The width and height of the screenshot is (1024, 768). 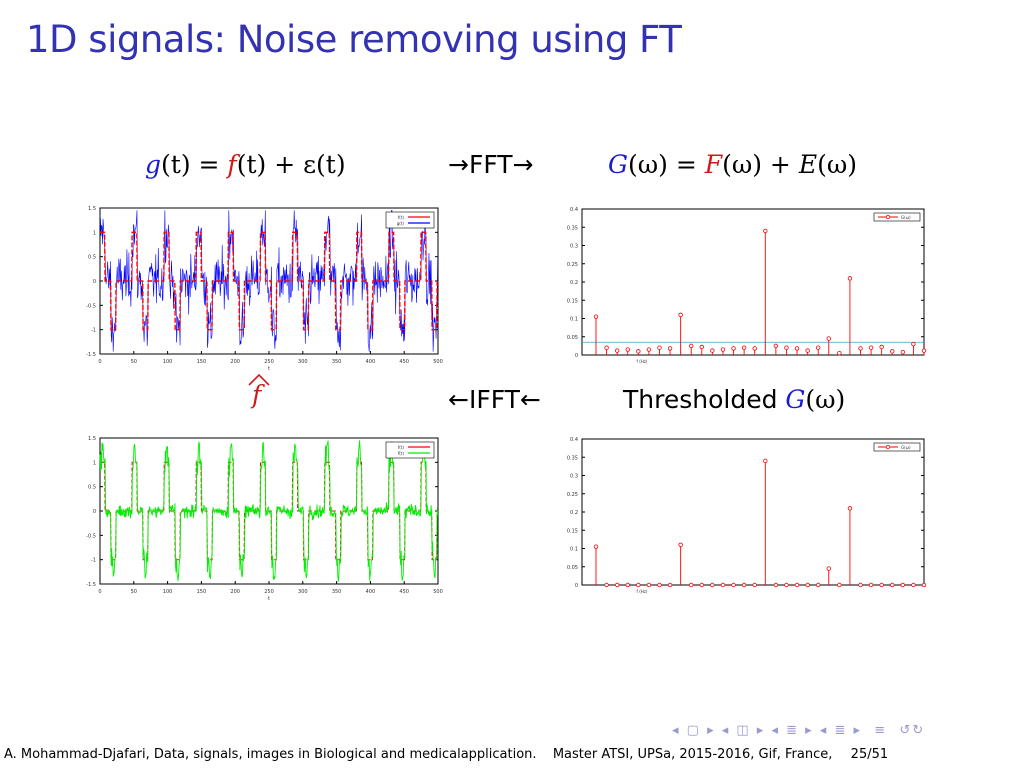 What do you see at coordinates (494, 399) in the screenshot?
I see `ifft-arrow-label: ←IFFT←` at bounding box center [494, 399].